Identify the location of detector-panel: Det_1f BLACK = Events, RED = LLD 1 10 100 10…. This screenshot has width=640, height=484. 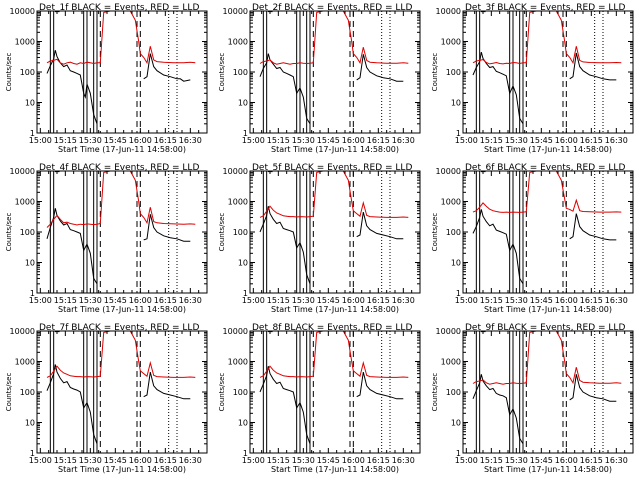
(106, 78).